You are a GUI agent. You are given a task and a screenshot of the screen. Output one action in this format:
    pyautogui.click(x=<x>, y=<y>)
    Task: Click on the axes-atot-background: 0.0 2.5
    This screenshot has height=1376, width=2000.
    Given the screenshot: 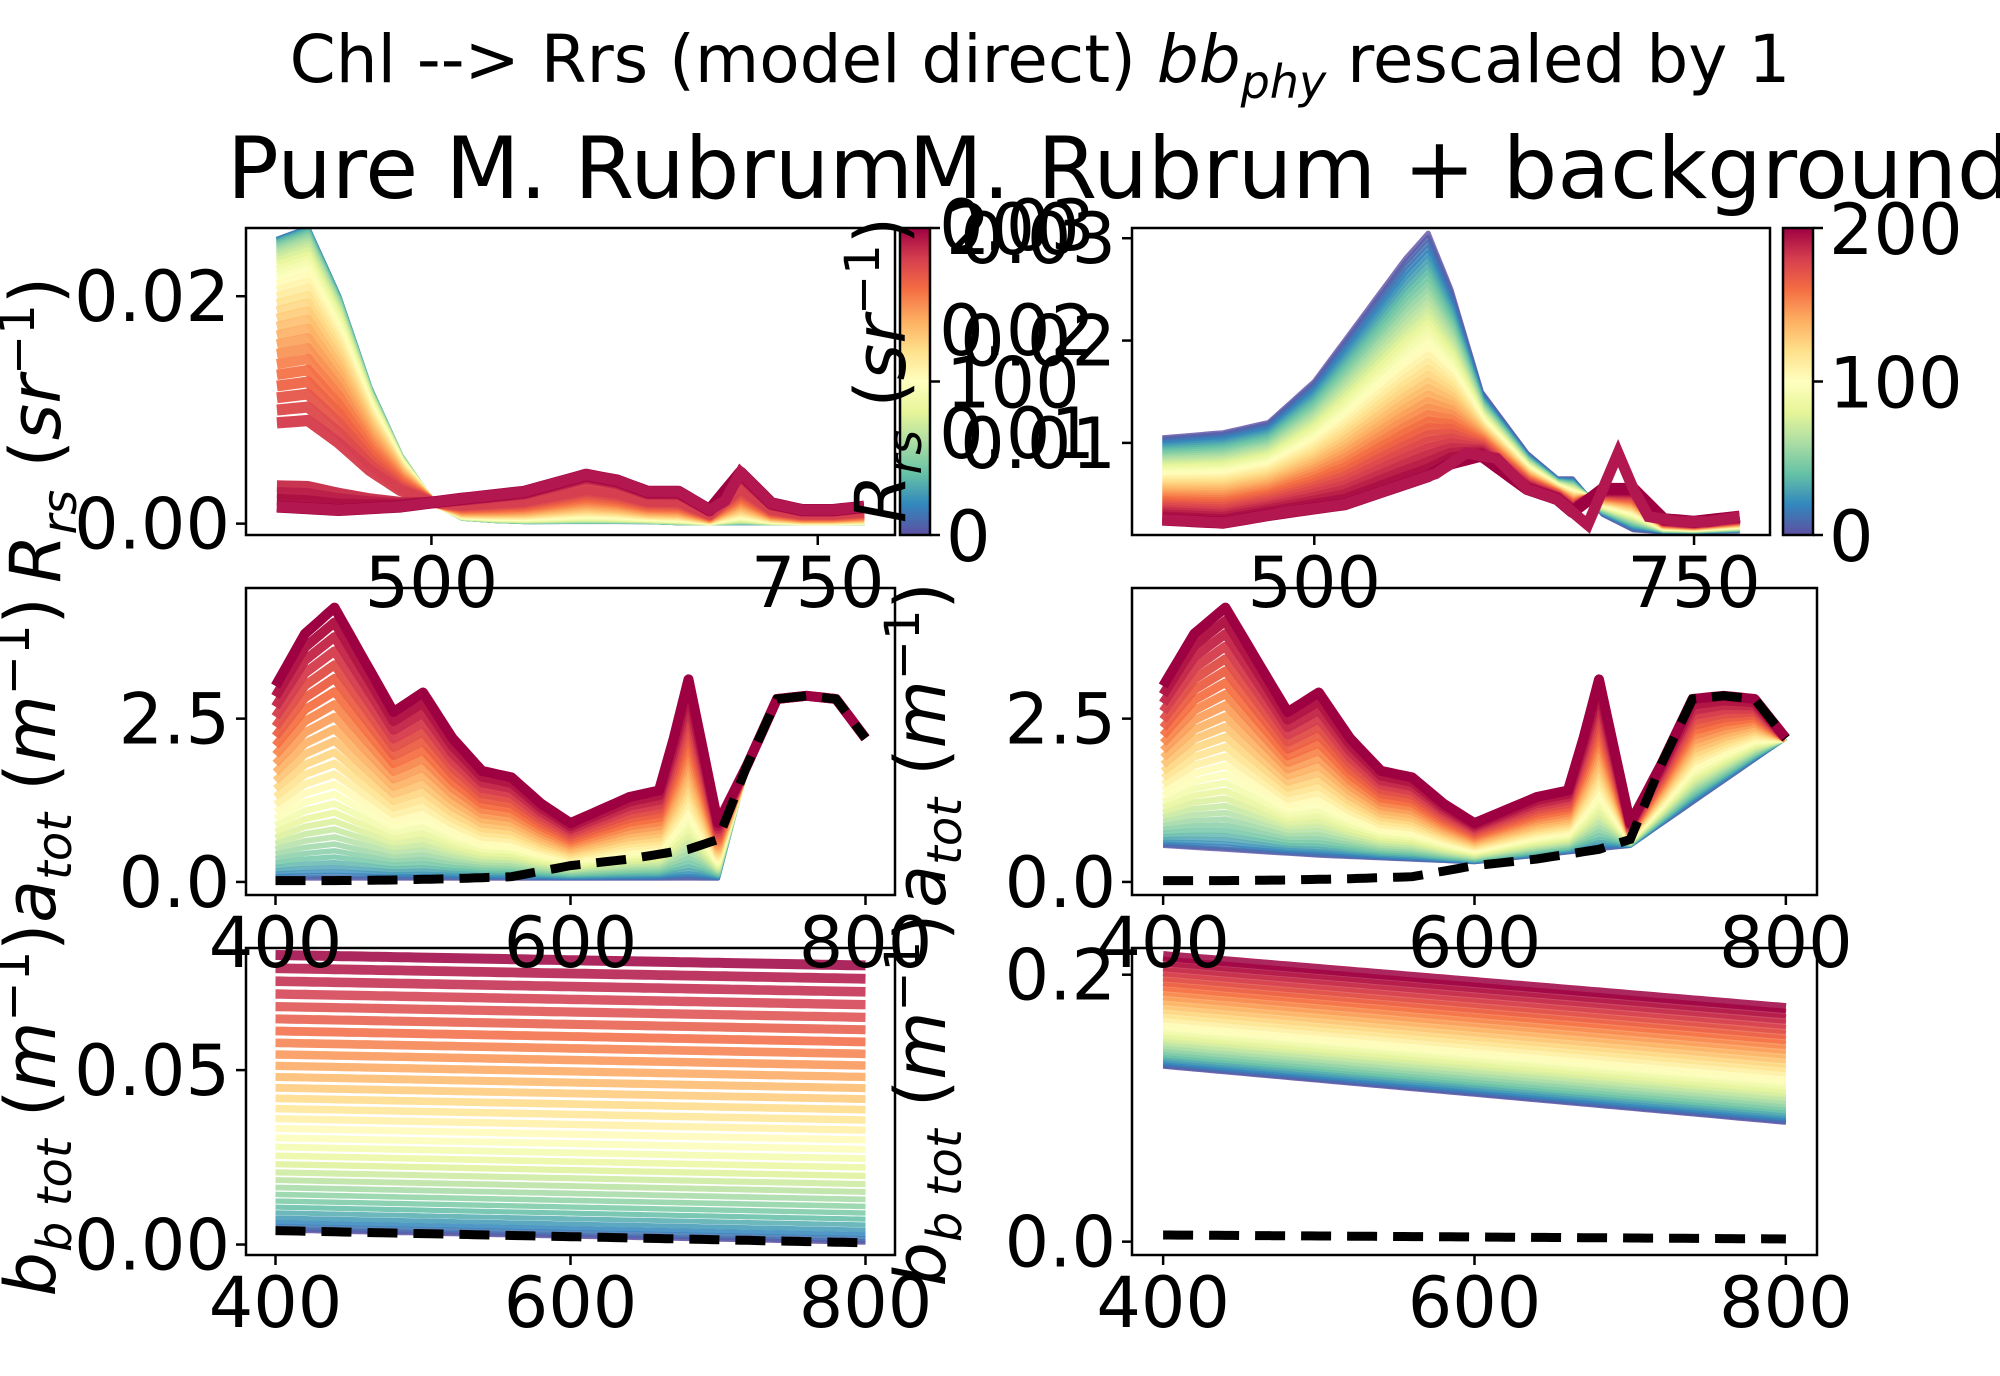 What is the action you would take?
    pyautogui.click(x=1412, y=755)
    